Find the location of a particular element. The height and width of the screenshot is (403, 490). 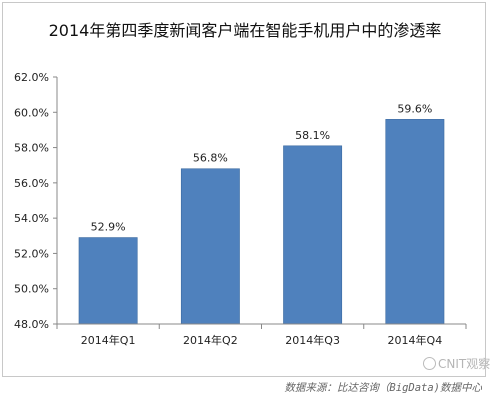

x-tick-label: 2014年Q2 is located at coordinates (210, 340).